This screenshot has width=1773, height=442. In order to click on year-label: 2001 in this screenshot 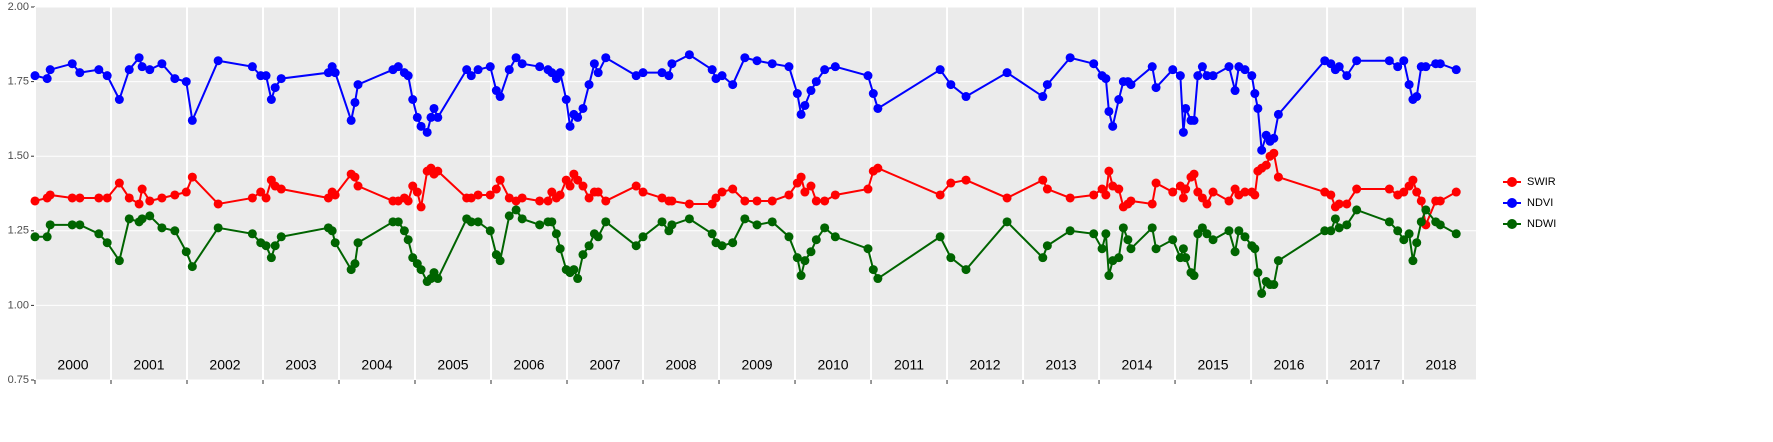, I will do `click(148, 365)`.